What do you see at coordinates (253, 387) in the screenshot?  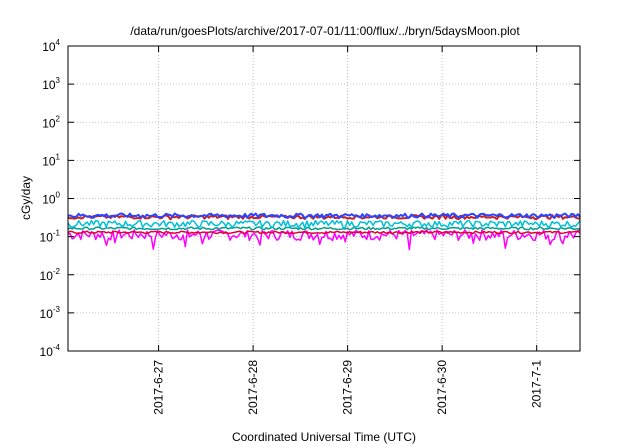 I see `x-tick-label: 2017-6-28` at bounding box center [253, 387].